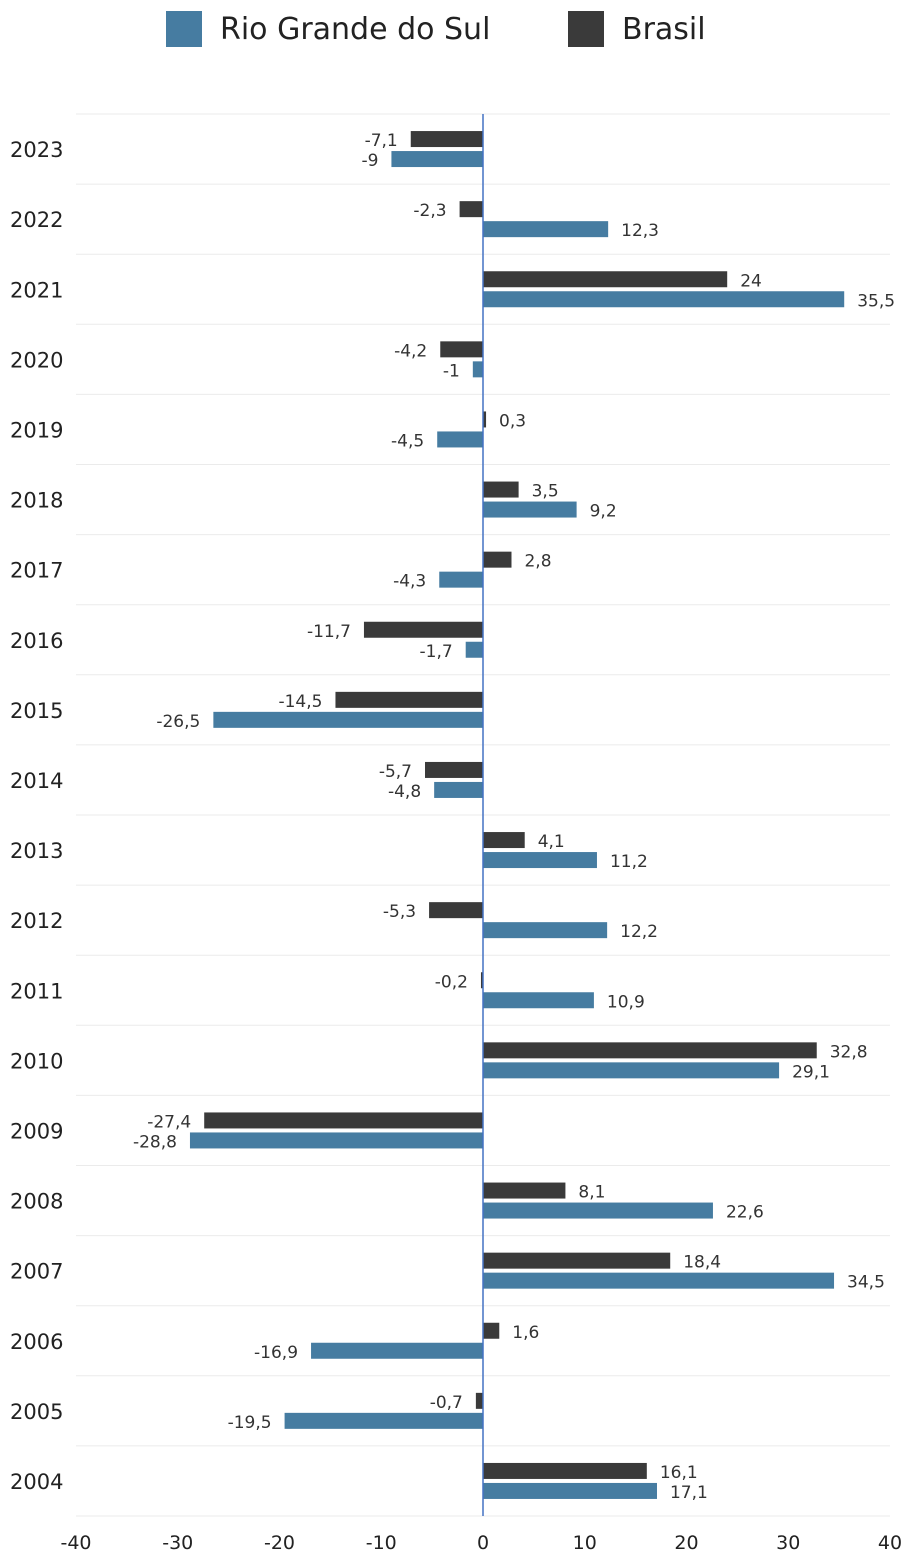 The width and height of the screenshot is (914, 1557). Describe the element at coordinates (436, 652) in the screenshot. I see `data-label-rs: -1,7` at that location.